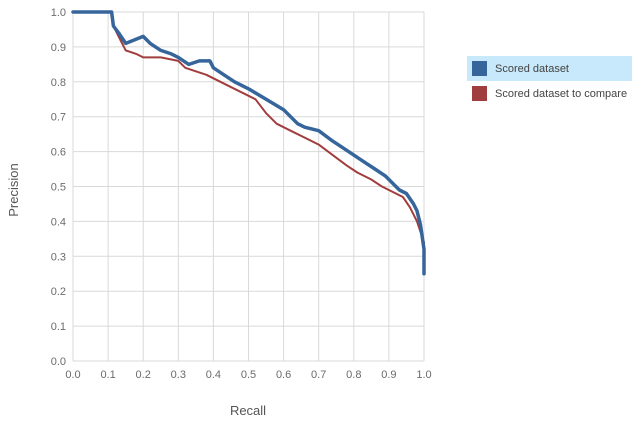 This screenshot has height=425, width=640. What do you see at coordinates (58, 83) in the screenshot?
I see `y-tick-label: 0.8` at bounding box center [58, 83].